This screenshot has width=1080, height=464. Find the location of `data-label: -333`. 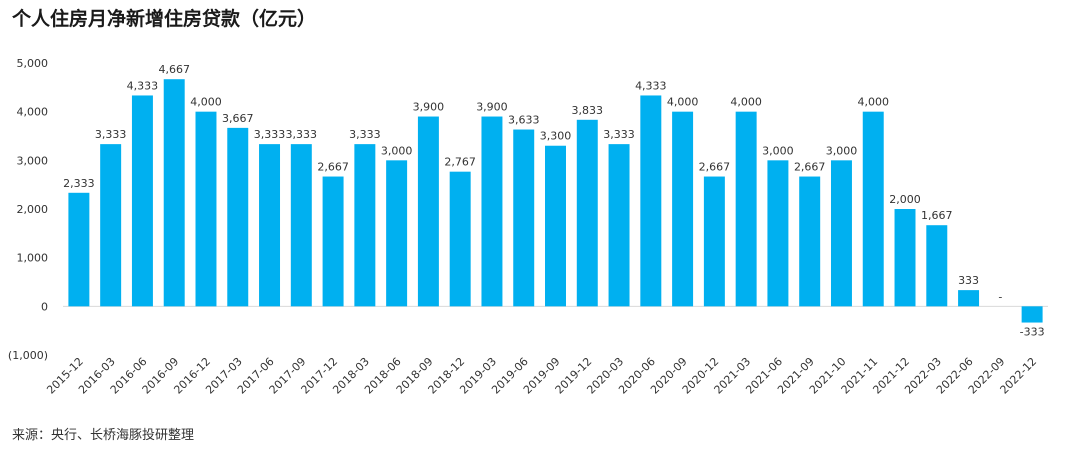

data-label: -333 is located at coordinates (1032, 332).